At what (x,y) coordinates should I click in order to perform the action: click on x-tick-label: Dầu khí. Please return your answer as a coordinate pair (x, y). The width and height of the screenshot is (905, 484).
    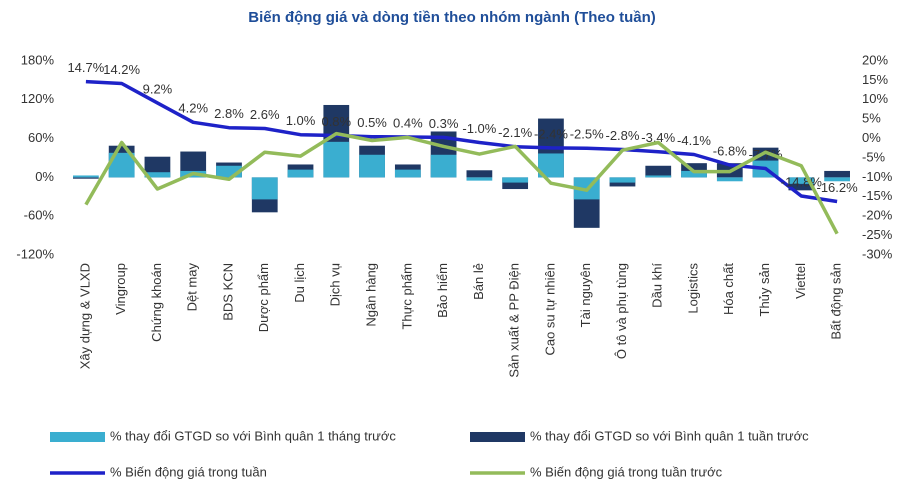
    Looking at the image, I should click on (657, 285).